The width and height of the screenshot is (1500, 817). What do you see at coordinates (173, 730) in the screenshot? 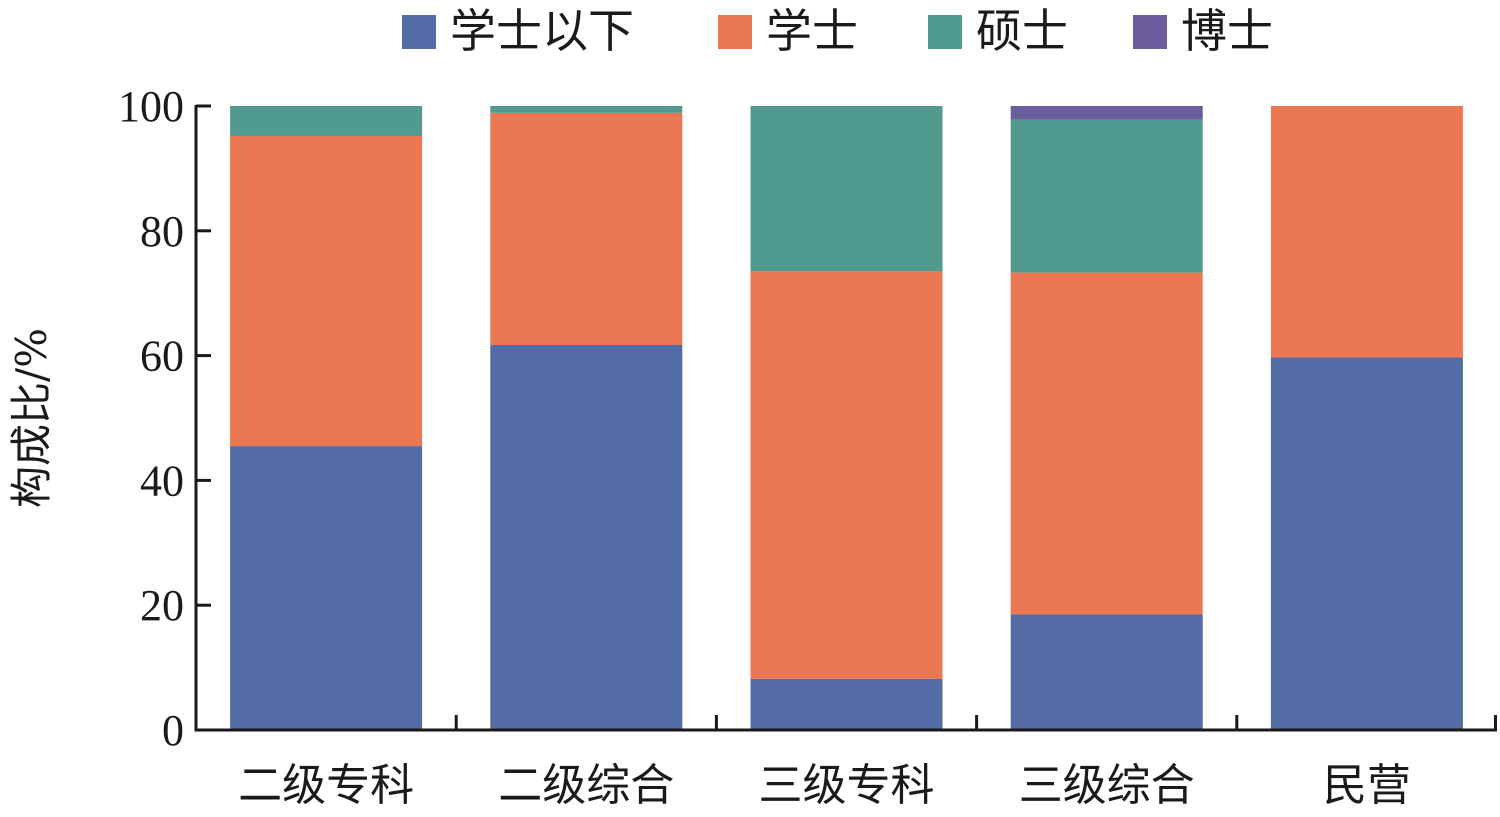
I see `y-tick-label: 0` at bounding box center [173, 730].